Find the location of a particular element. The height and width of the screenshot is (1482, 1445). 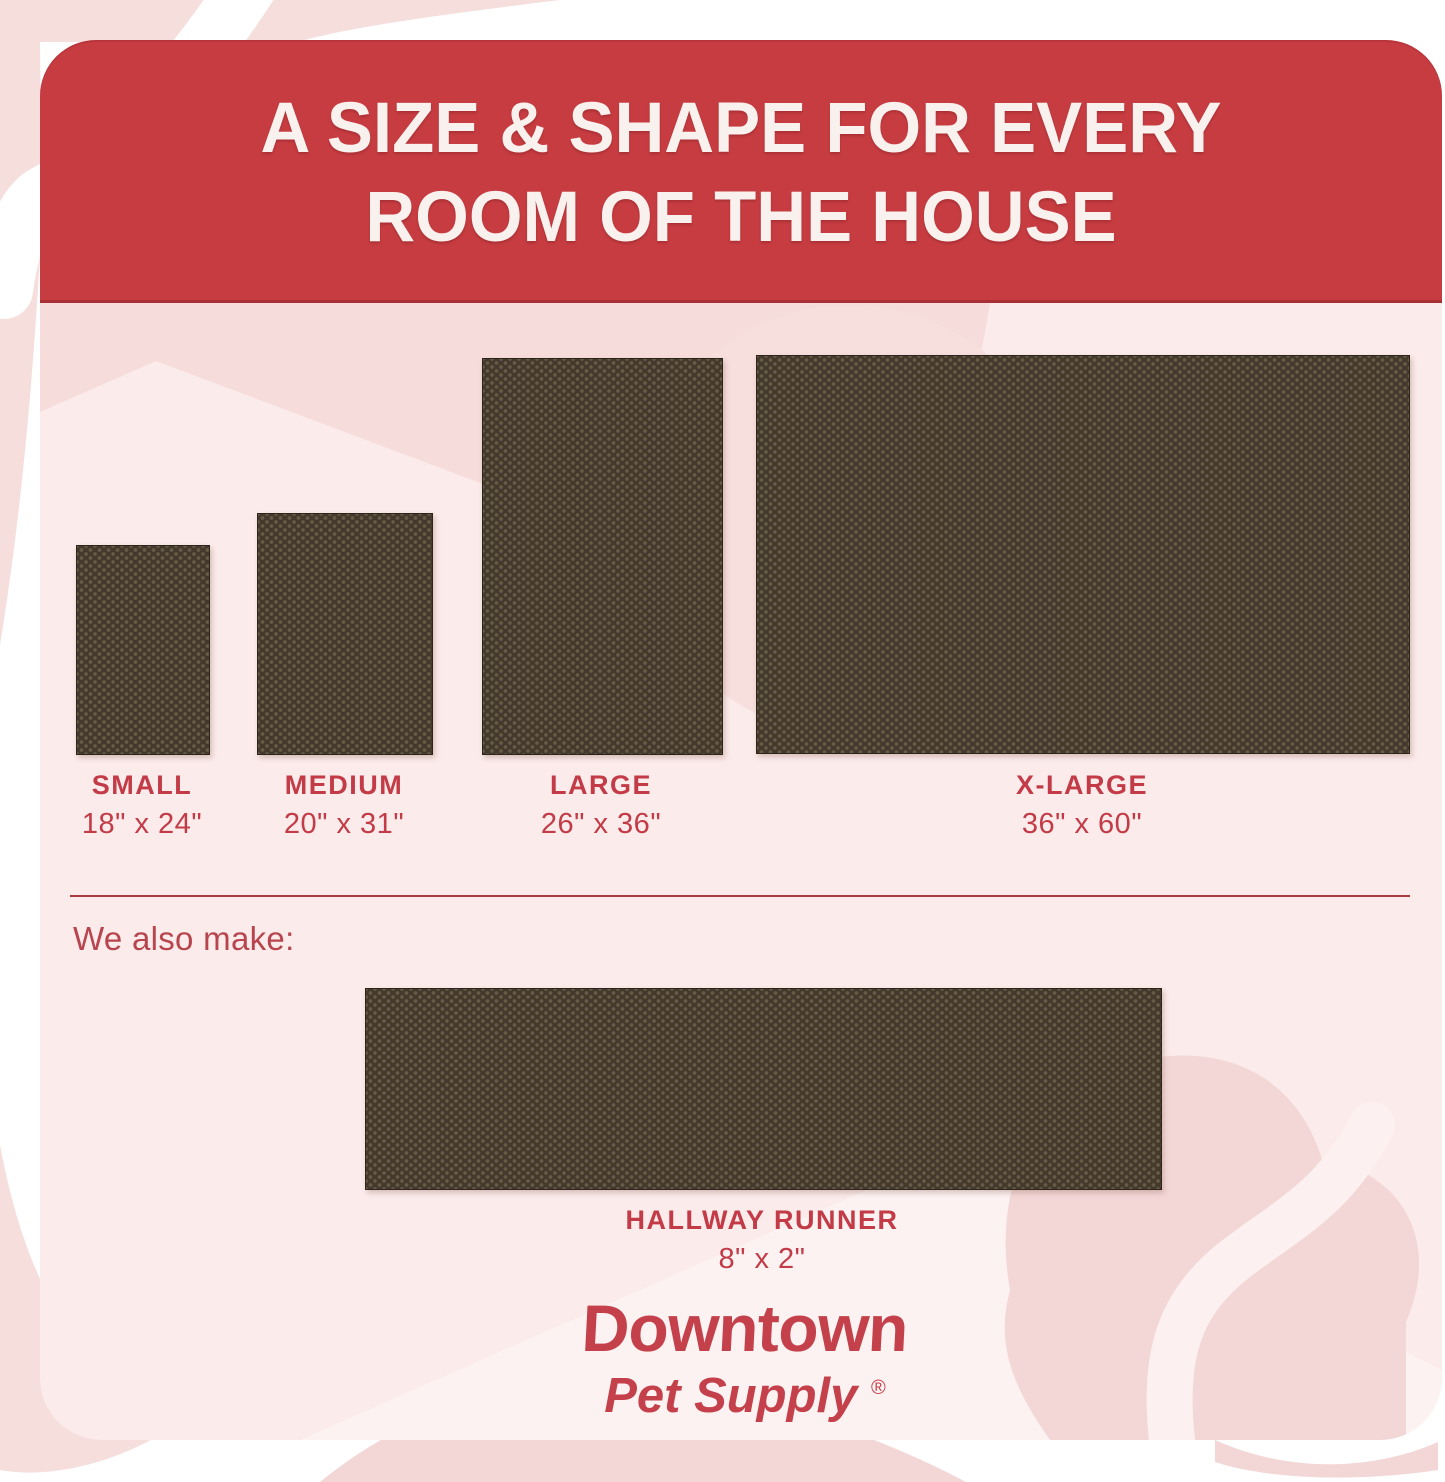

size-name: X-LARGE is located at coordinates (1082, 785).